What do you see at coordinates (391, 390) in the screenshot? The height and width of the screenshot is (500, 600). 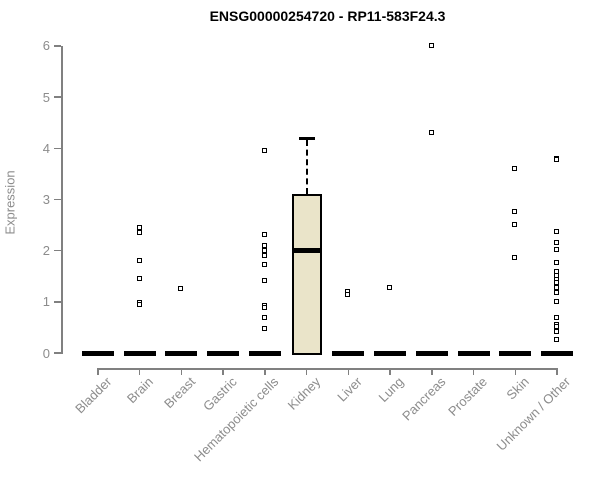 I see `x-category-label: Lung` at bounding box center [391, 390].